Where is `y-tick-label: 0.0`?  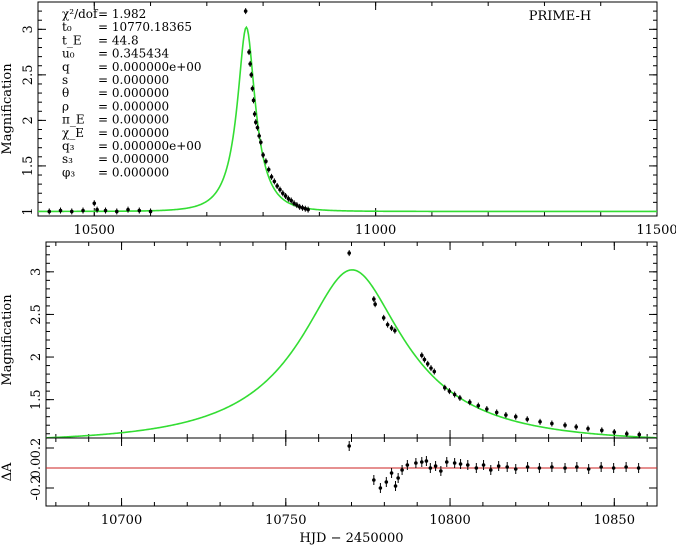 y-tick-label: 0.0 is located at coordinates (36, 468).